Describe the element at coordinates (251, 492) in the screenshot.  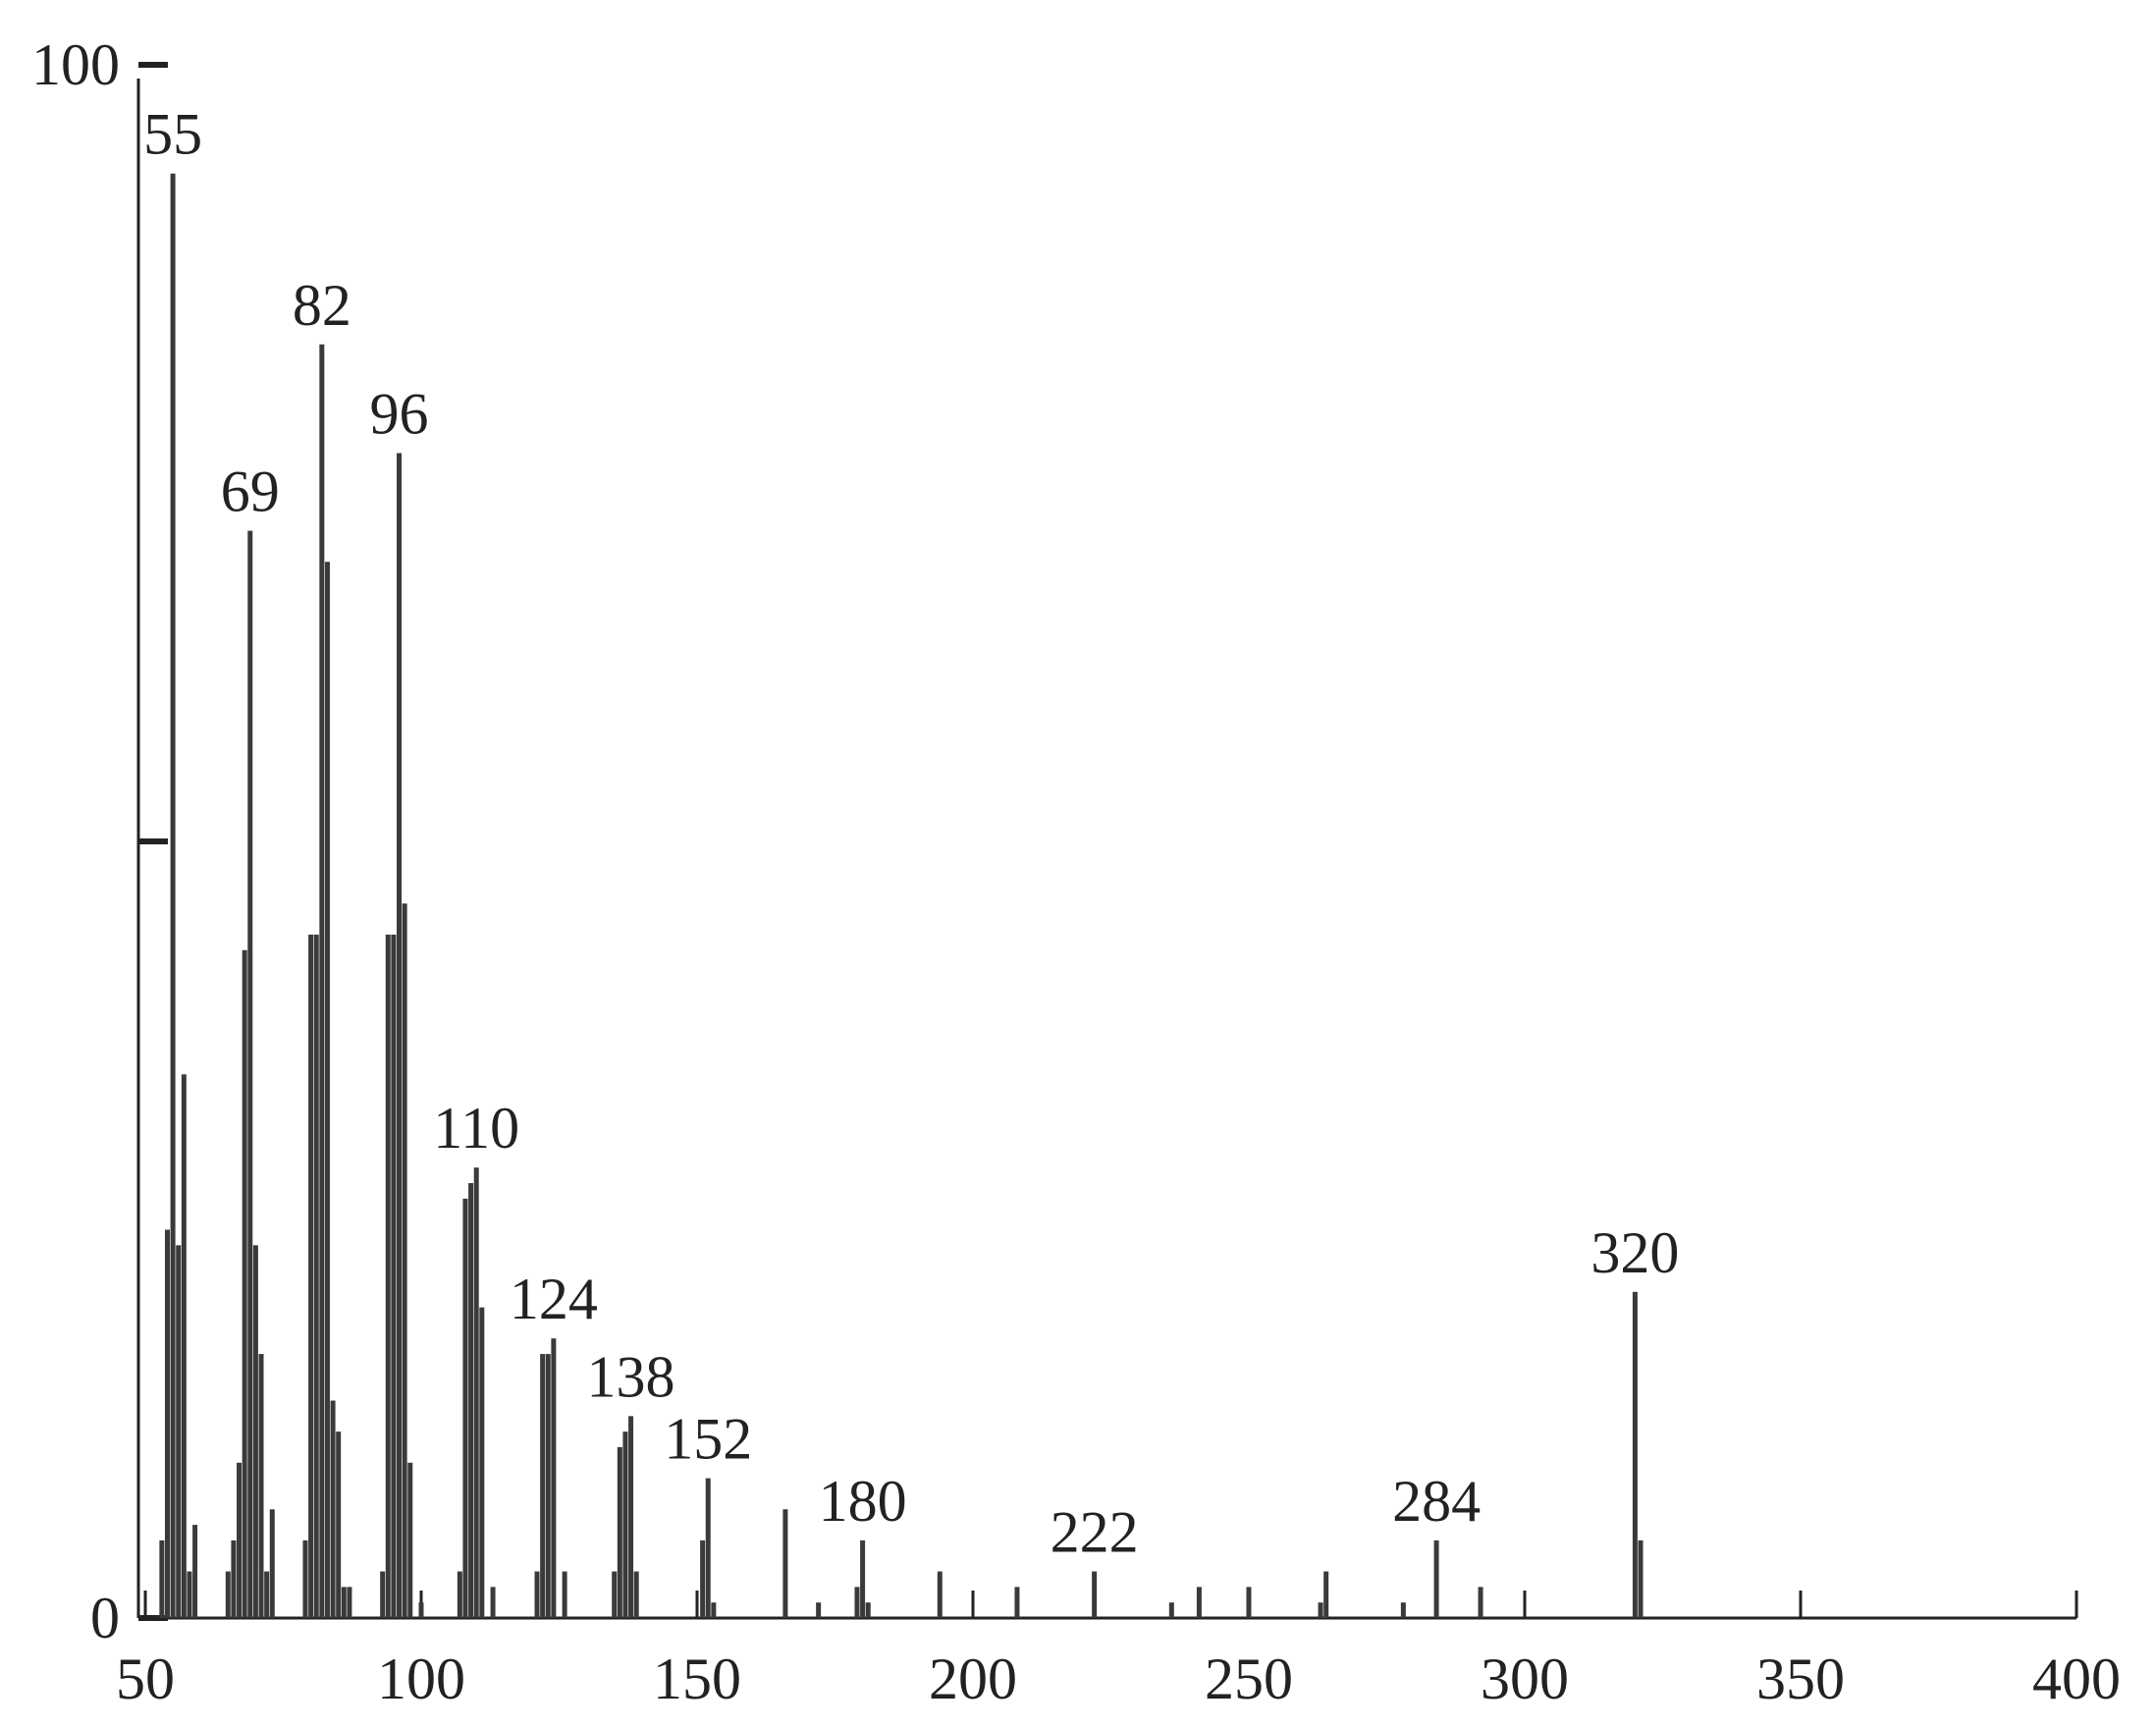
I see `peak-label: 69` at that location.